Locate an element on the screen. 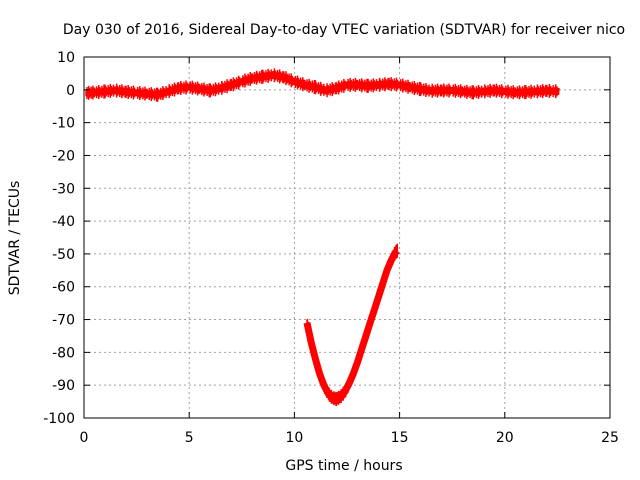 This screenshot has width=640, height=480. y-tick-labels: 10 0 -10 -20 -30 -40 -50 -60 -70 -80 -90 -100 is located at coordinates (59, 238).